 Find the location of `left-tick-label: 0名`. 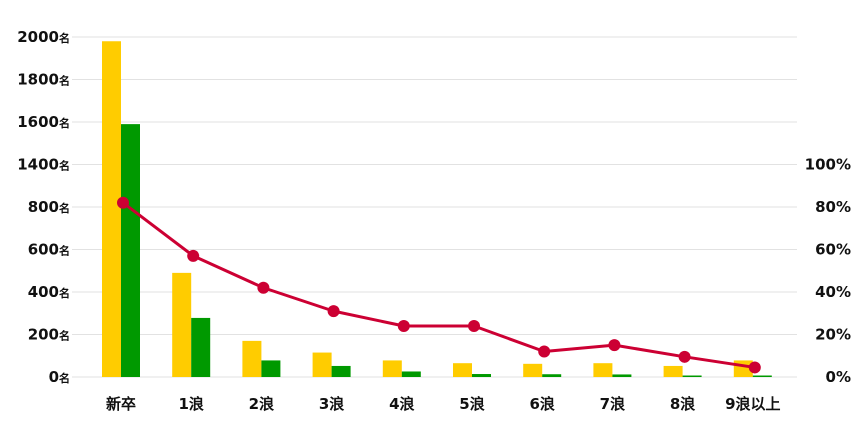

left-tick-label: 0名 is located at coordinates (59, 377).